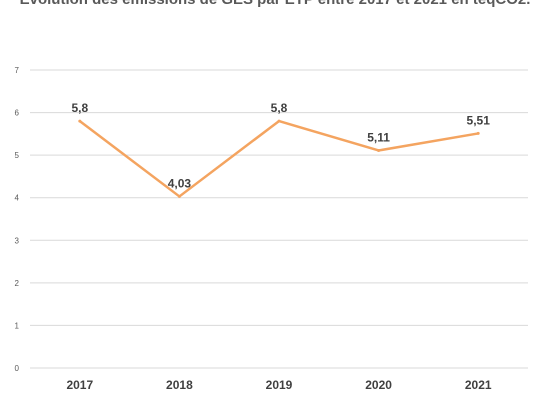 The image size is (550, 400). Describe the element at coordinates (17, 70) in the screenshot. I see `y-tick-label: 7` at that location.